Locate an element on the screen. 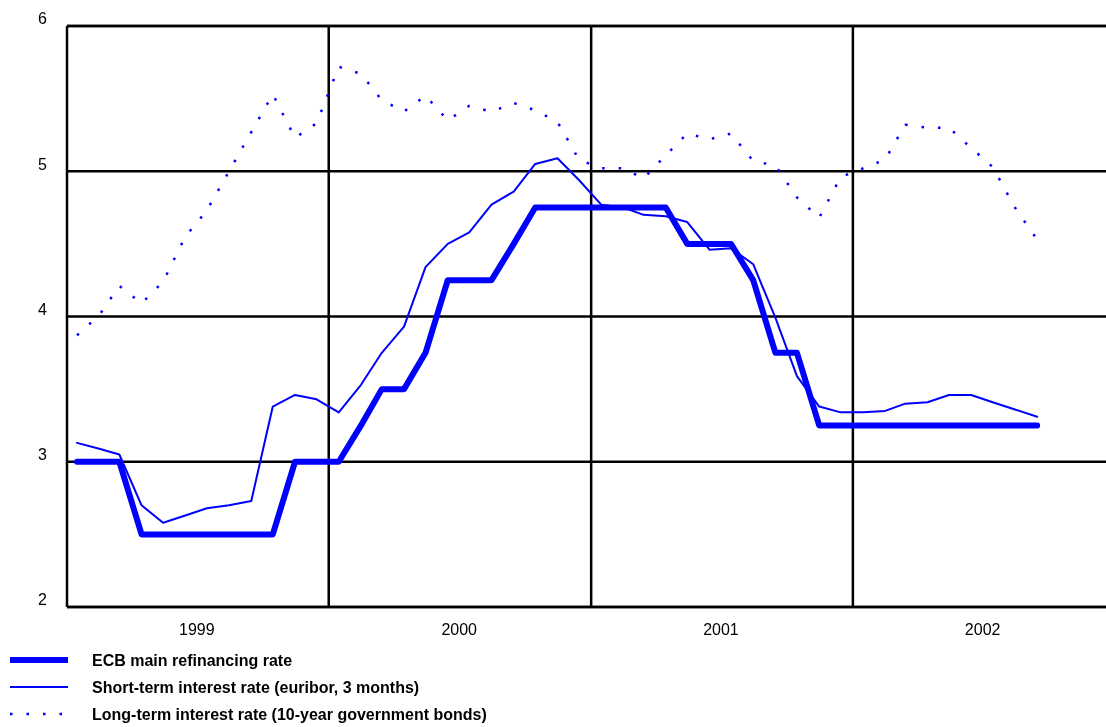  x-tick-label: 2000 is located at coordinates (459, 629).